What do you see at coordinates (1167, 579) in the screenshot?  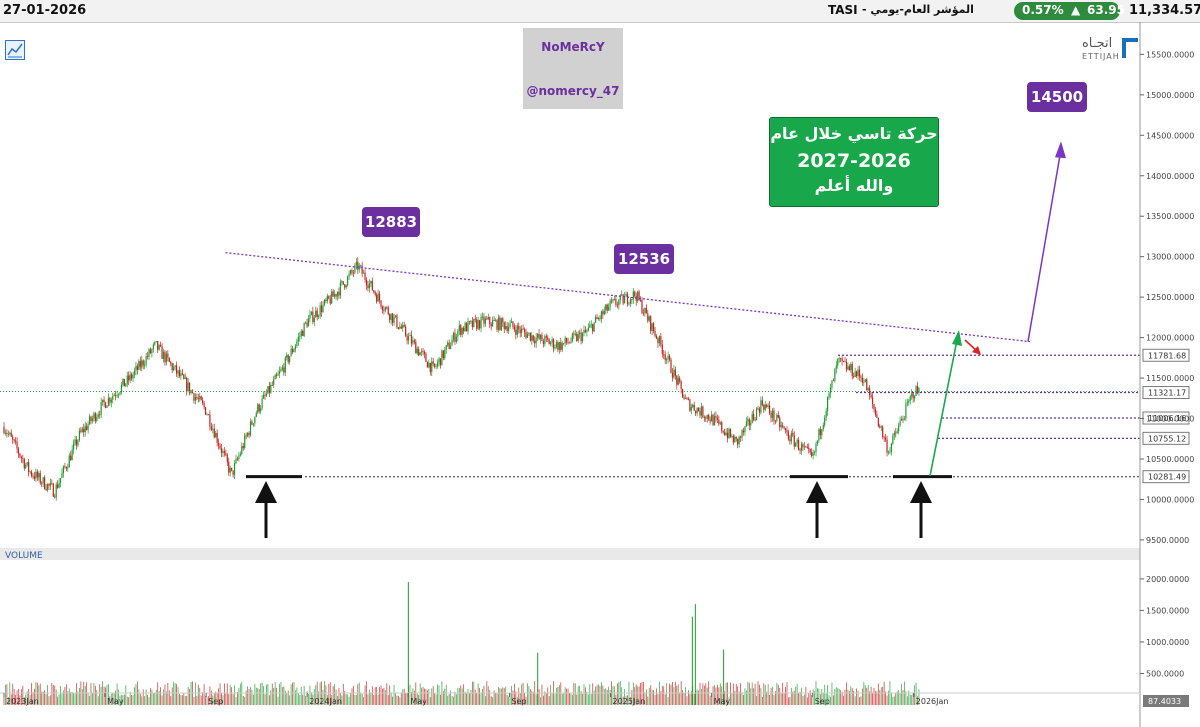 I see `volume-tick-label: 2000.0000` at bounding box center [1167, 579].